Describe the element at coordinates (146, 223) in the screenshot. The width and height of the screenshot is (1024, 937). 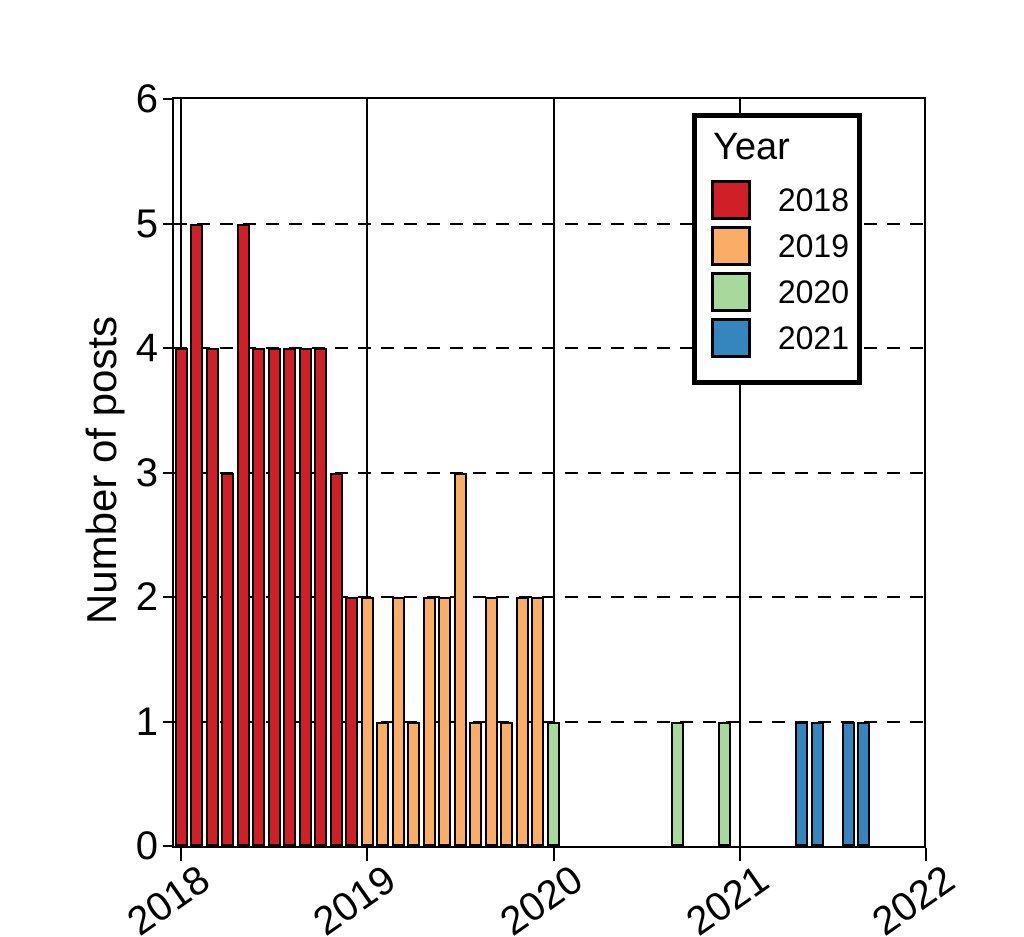
I see `y-tick-label-5: 5` at that location.